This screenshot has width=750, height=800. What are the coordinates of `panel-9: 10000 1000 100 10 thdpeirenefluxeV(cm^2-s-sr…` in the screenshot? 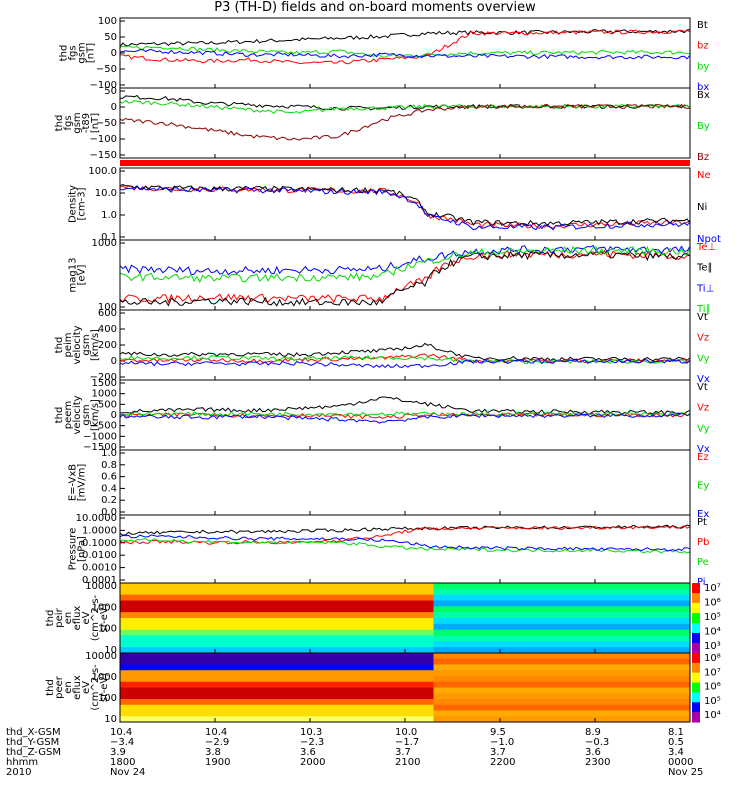 It's located at (383, 618).